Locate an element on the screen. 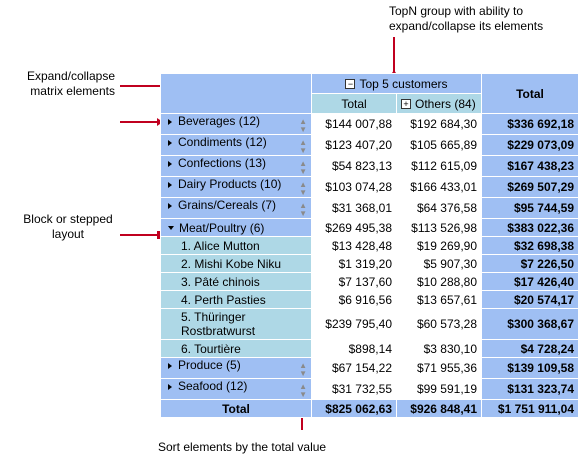 Image resolution: width=587 pixels, height=459 pixels. cell-total: $229 073,09 is located at coordinates (530, 145).